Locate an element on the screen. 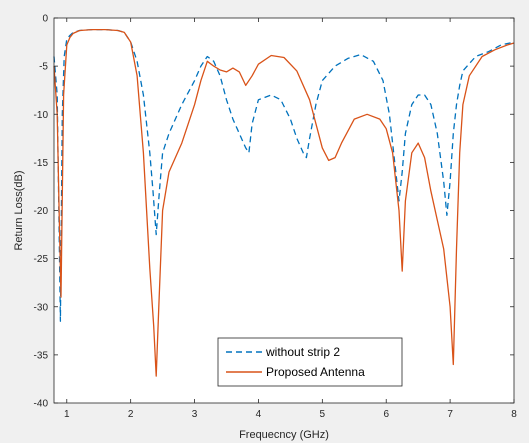 The image size is (529, 443). legend-box is located at coordinates (310, 362).